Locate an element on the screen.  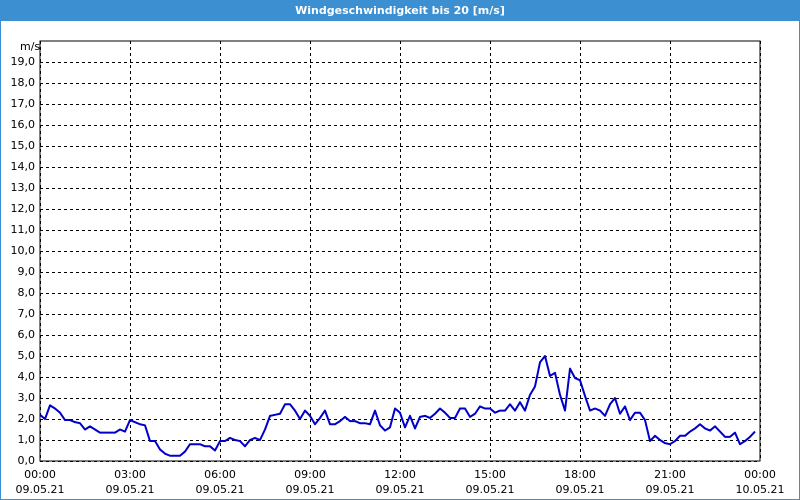
y-tick-label: 6,0 is located at coordinates (27, 334).